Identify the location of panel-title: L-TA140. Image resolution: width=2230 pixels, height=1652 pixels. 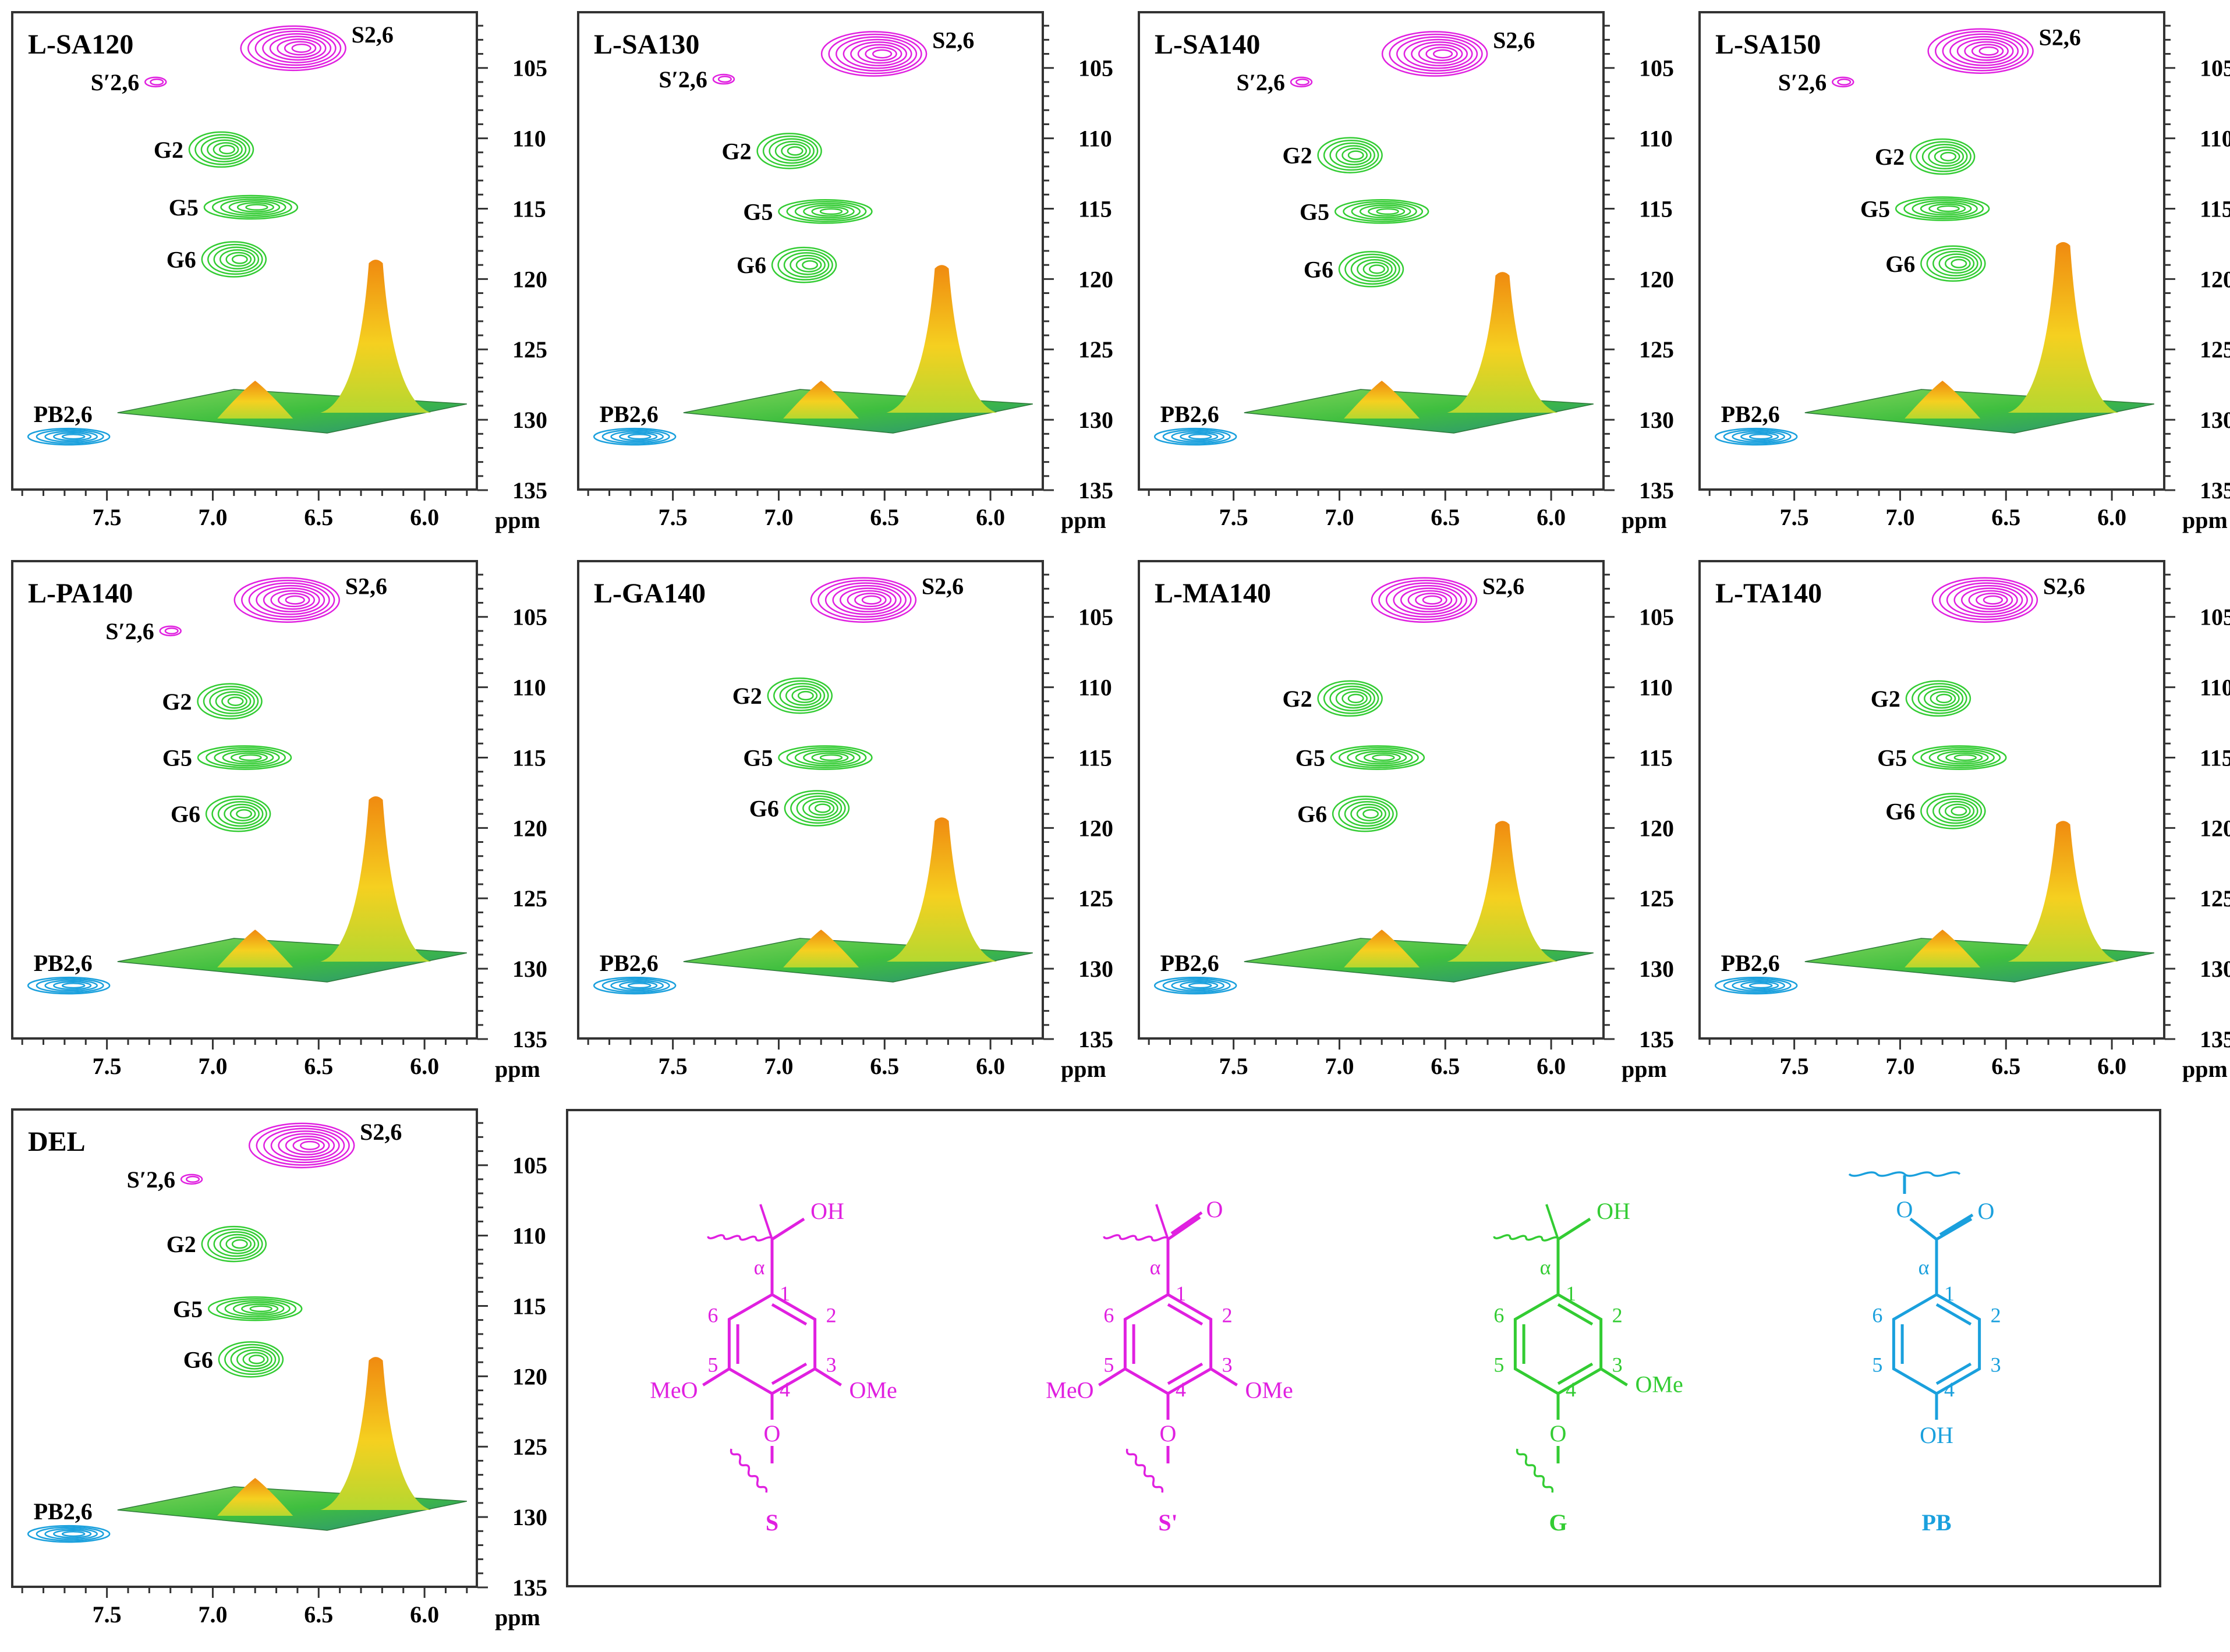
(1768, 593).